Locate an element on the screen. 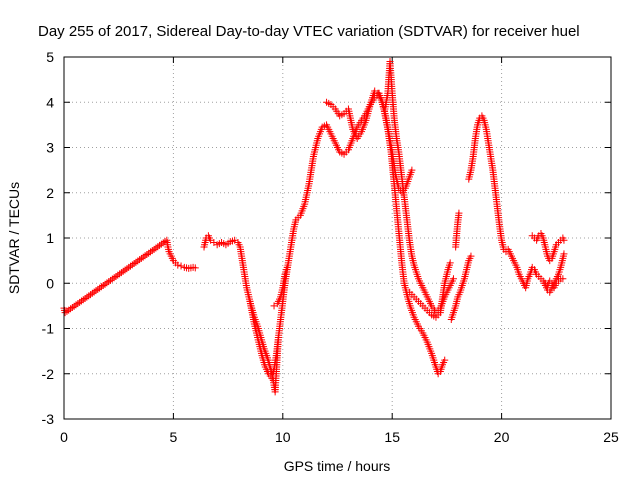 Image resolution: width=640 pixels, height=480 pixels. y-tick-label: 4 is located at coordinates (50, 102).